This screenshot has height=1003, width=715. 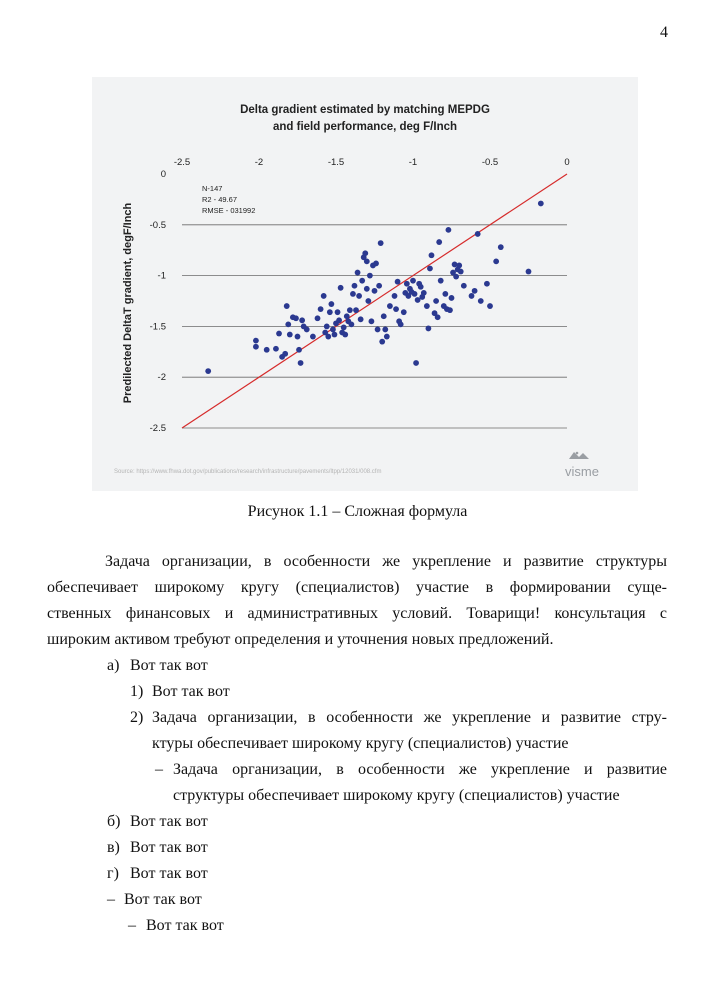 What do you see at coordinates (228, 210) in the screenshot?
I see `annotation-rmse: RMSE - 031992` at bounding box center [228, 210].